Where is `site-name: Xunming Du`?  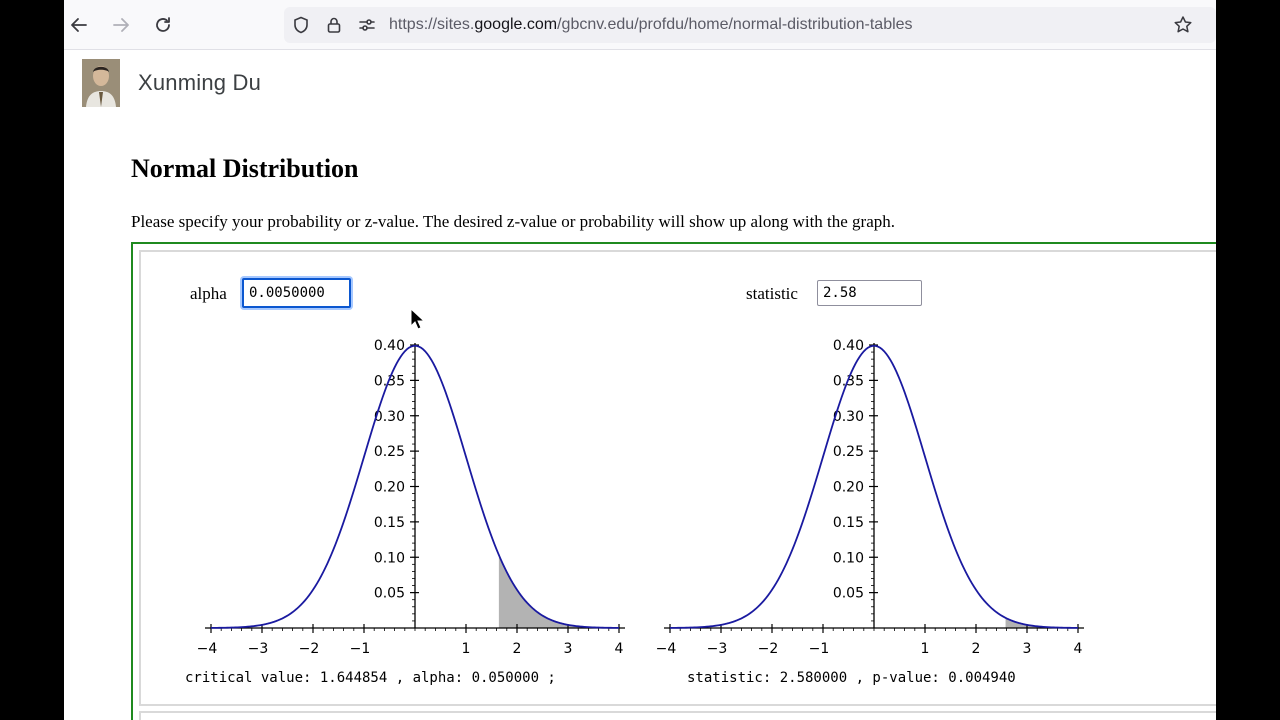
site-name: Xunming Du is located at coordinates (200, 82).